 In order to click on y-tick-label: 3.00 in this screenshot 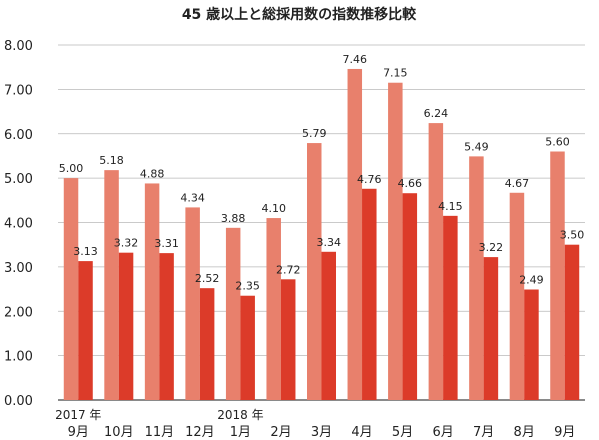, I will do `click(18, 268)`.